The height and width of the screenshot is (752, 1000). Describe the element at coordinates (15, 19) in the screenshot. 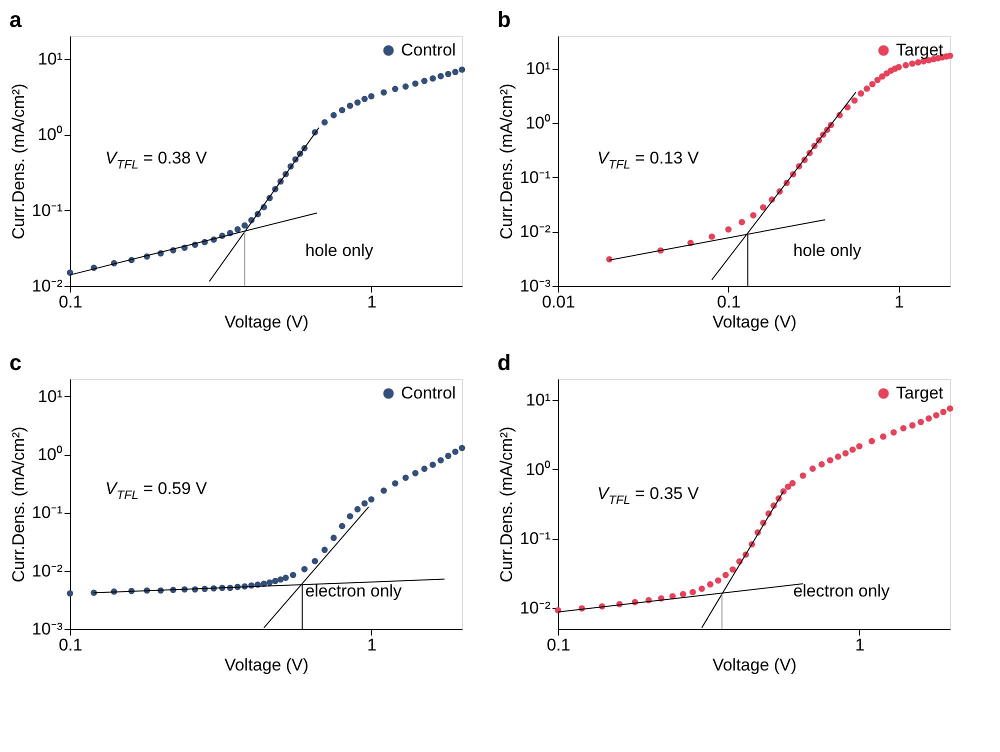

I see `chart-title: a` at that location.